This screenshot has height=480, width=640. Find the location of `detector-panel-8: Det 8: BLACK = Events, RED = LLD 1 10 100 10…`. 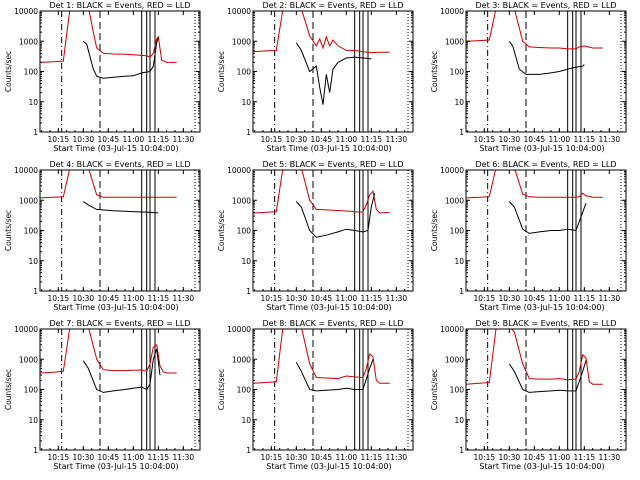

detector-panel-8: Det 8: BLACK = Events, RED = LLD 1 10 100 10… is located at coordinates (315, 395).